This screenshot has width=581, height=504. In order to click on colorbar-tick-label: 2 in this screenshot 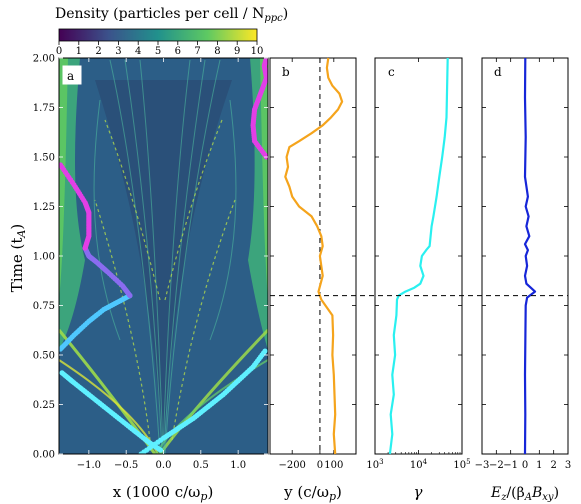, I will do `click(98, 51)`.